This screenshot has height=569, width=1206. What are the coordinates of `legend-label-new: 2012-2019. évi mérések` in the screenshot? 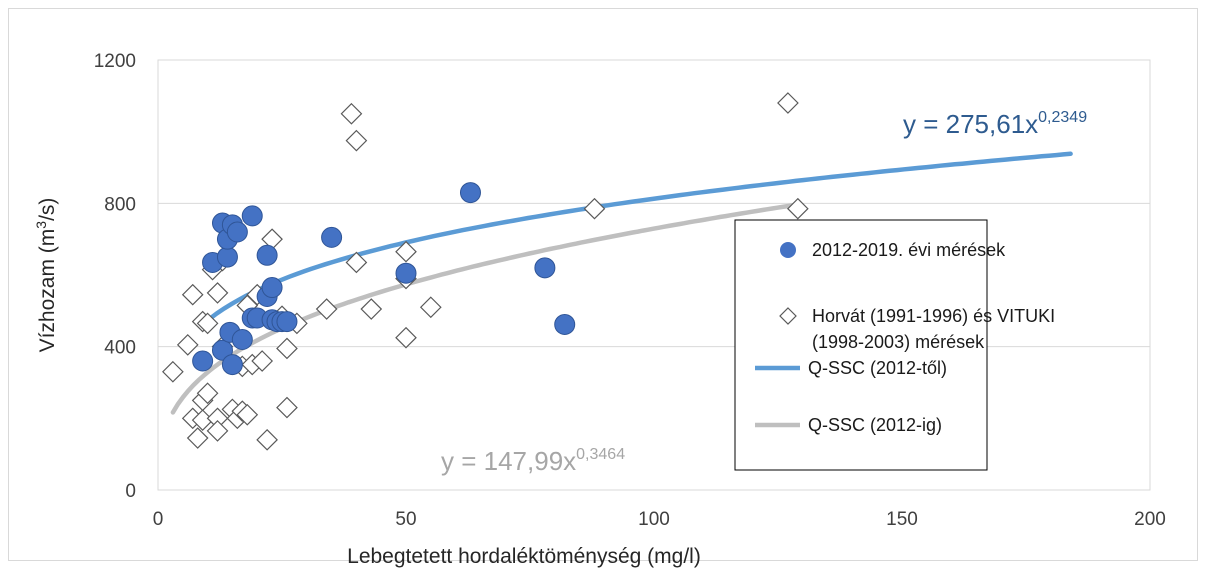 It's located at (909, 250).